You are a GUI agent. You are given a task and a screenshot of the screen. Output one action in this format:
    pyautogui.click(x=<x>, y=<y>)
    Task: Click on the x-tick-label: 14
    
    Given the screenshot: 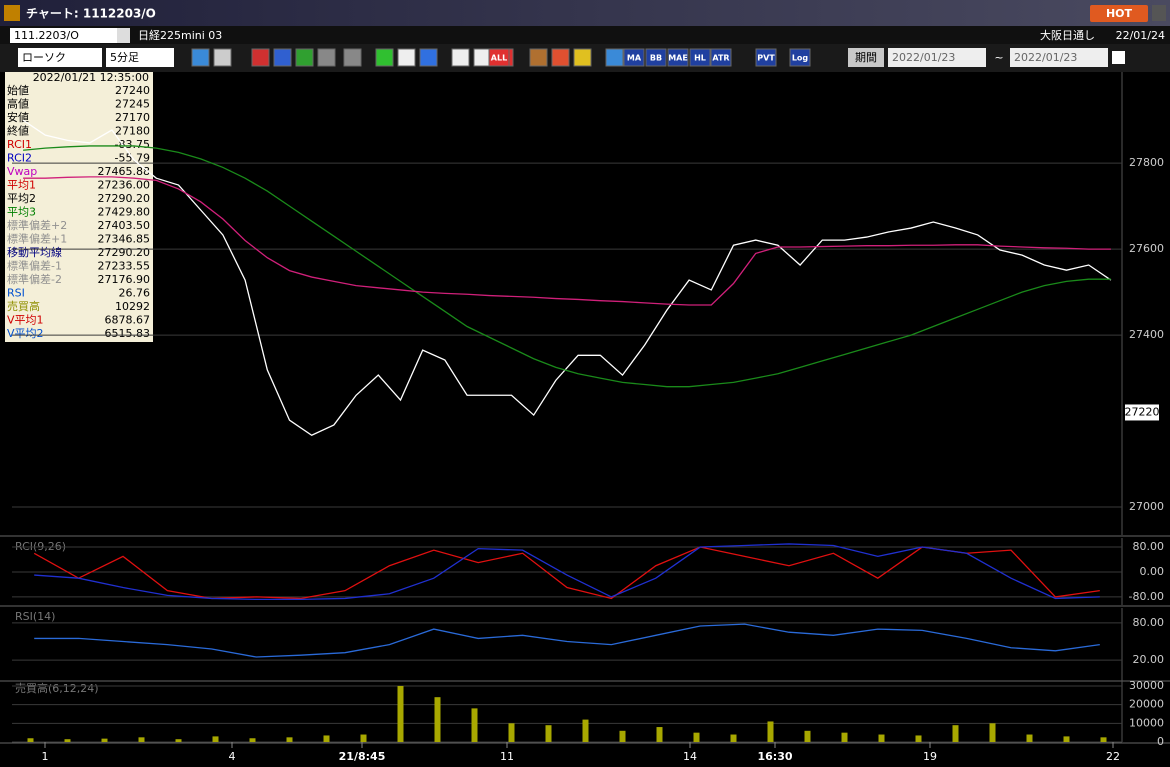 What is the action you would take?
    pyautogui.click(x=690, y=756)
    